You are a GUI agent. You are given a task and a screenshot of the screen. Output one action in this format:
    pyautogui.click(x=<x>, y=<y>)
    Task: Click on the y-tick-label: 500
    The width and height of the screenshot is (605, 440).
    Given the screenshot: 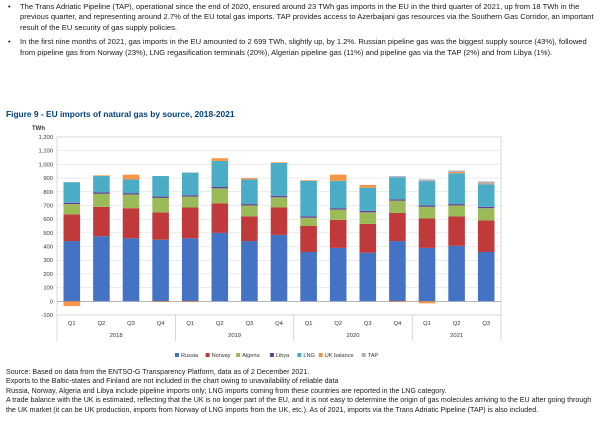 What is the action you would take?
    pyautogui.click(x=48, y=234)
    